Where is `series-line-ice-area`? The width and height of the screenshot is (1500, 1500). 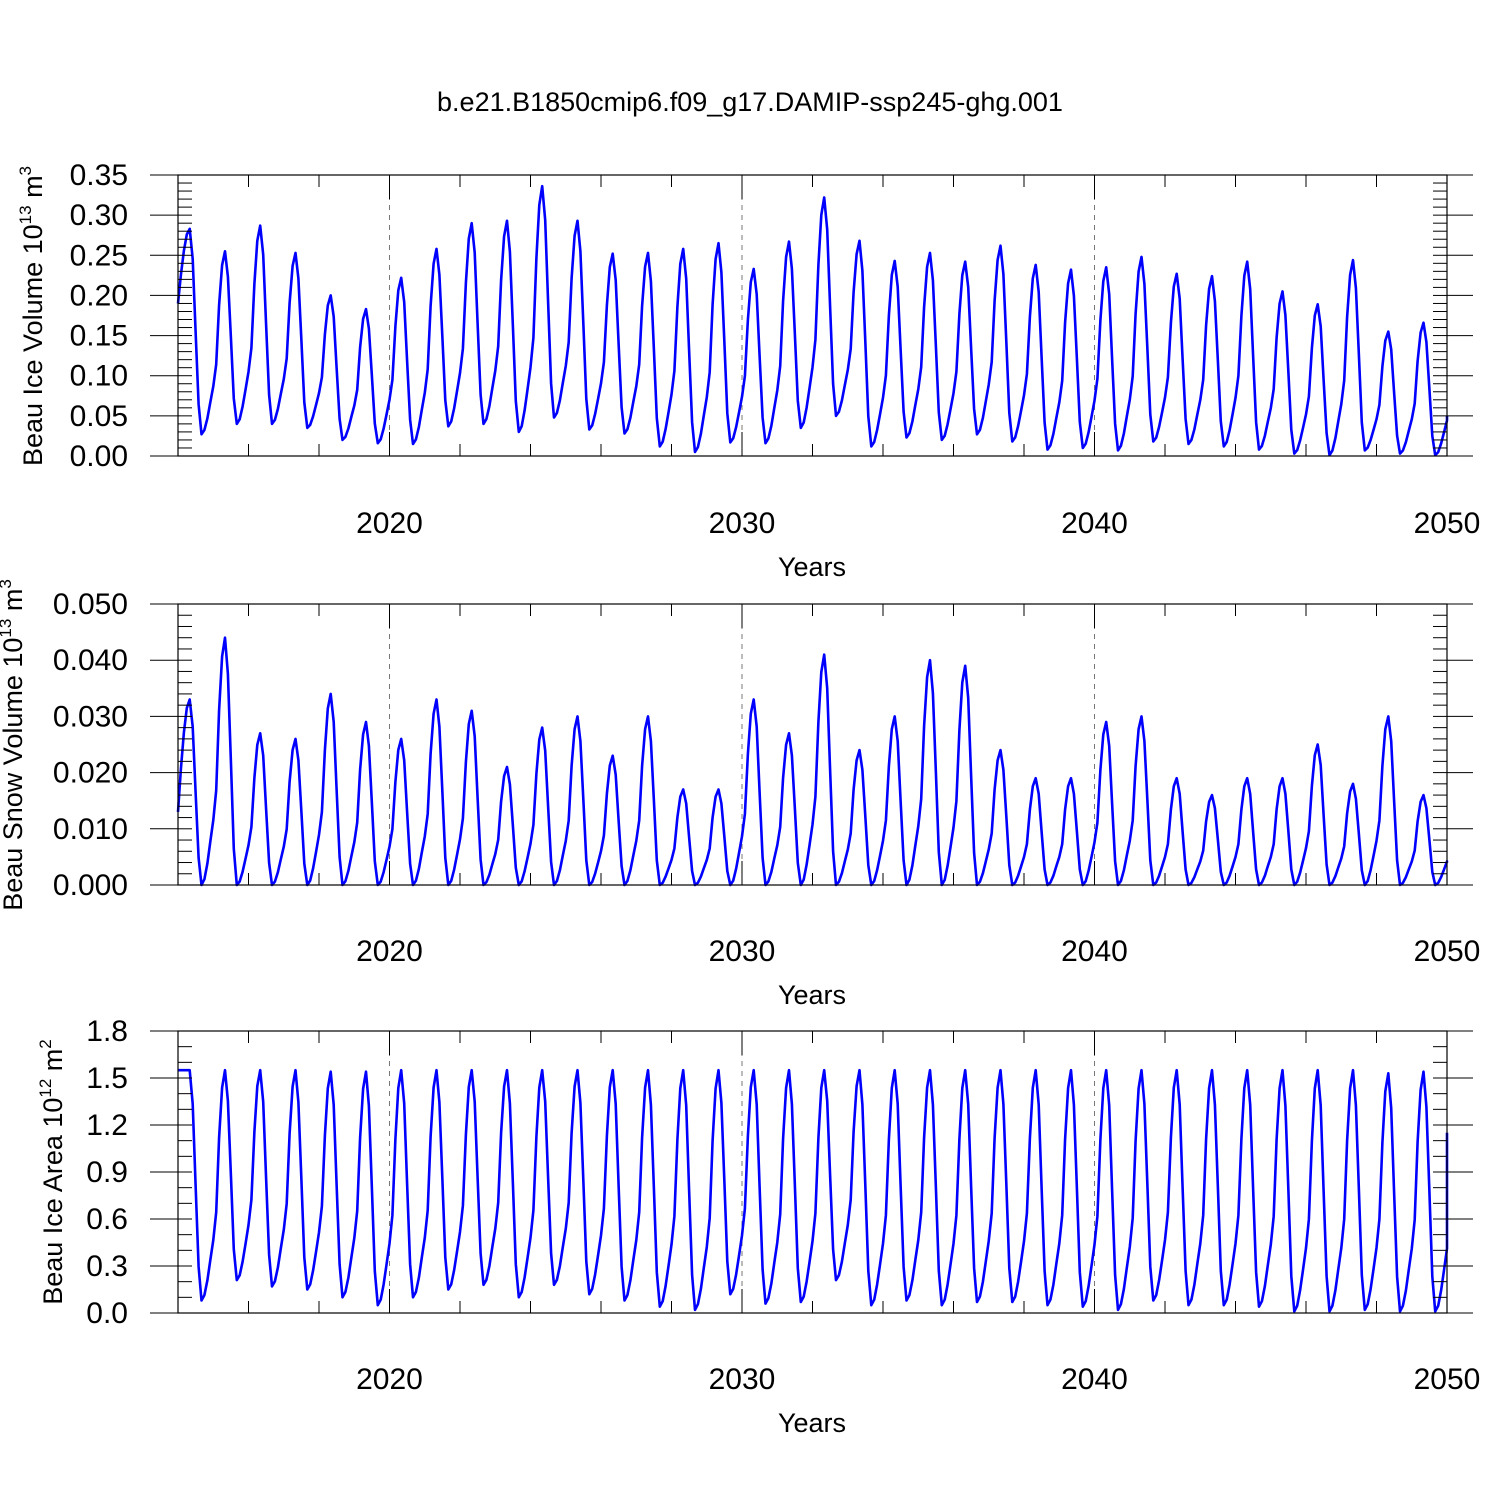
series-line-ice-area is located at coordinates (813, 1190).